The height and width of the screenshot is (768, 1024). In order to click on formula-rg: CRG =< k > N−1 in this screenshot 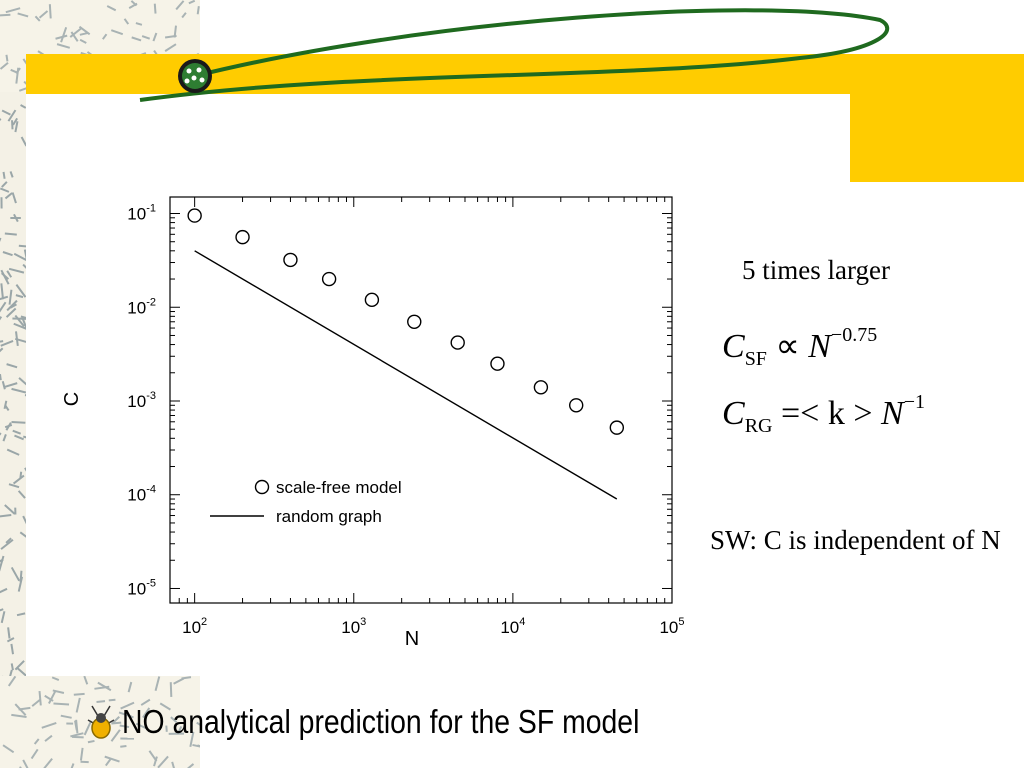, I will do `click(823, 414)`.